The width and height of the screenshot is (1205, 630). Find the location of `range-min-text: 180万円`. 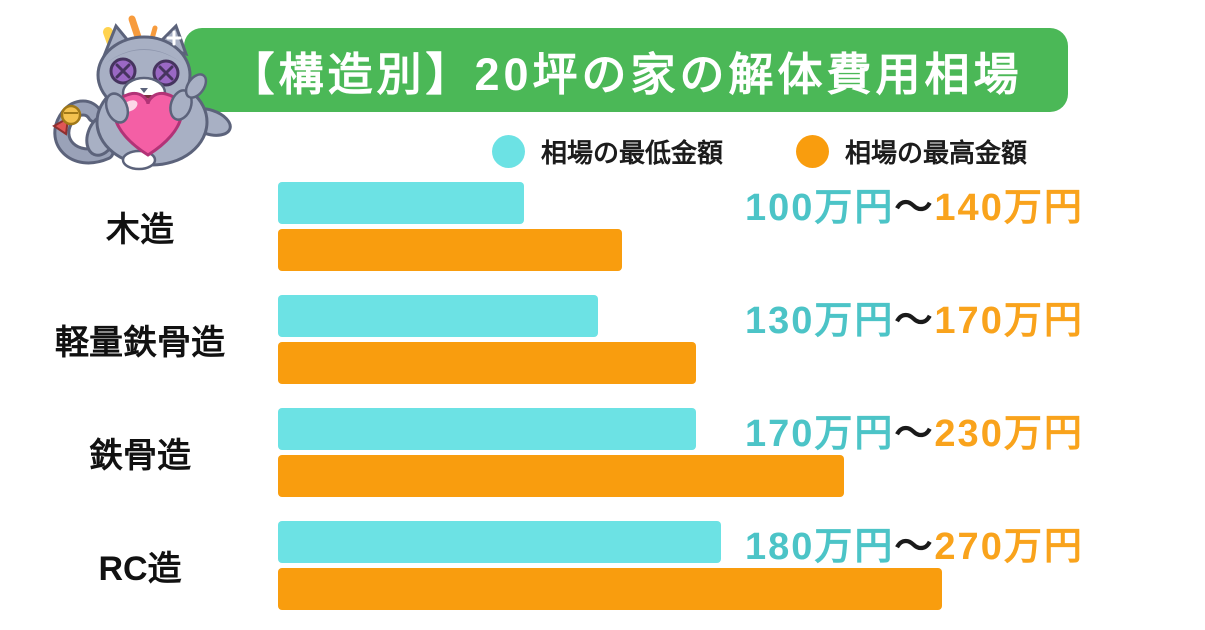

range-min-text: 180万円 is located at coordinates (820, 547).